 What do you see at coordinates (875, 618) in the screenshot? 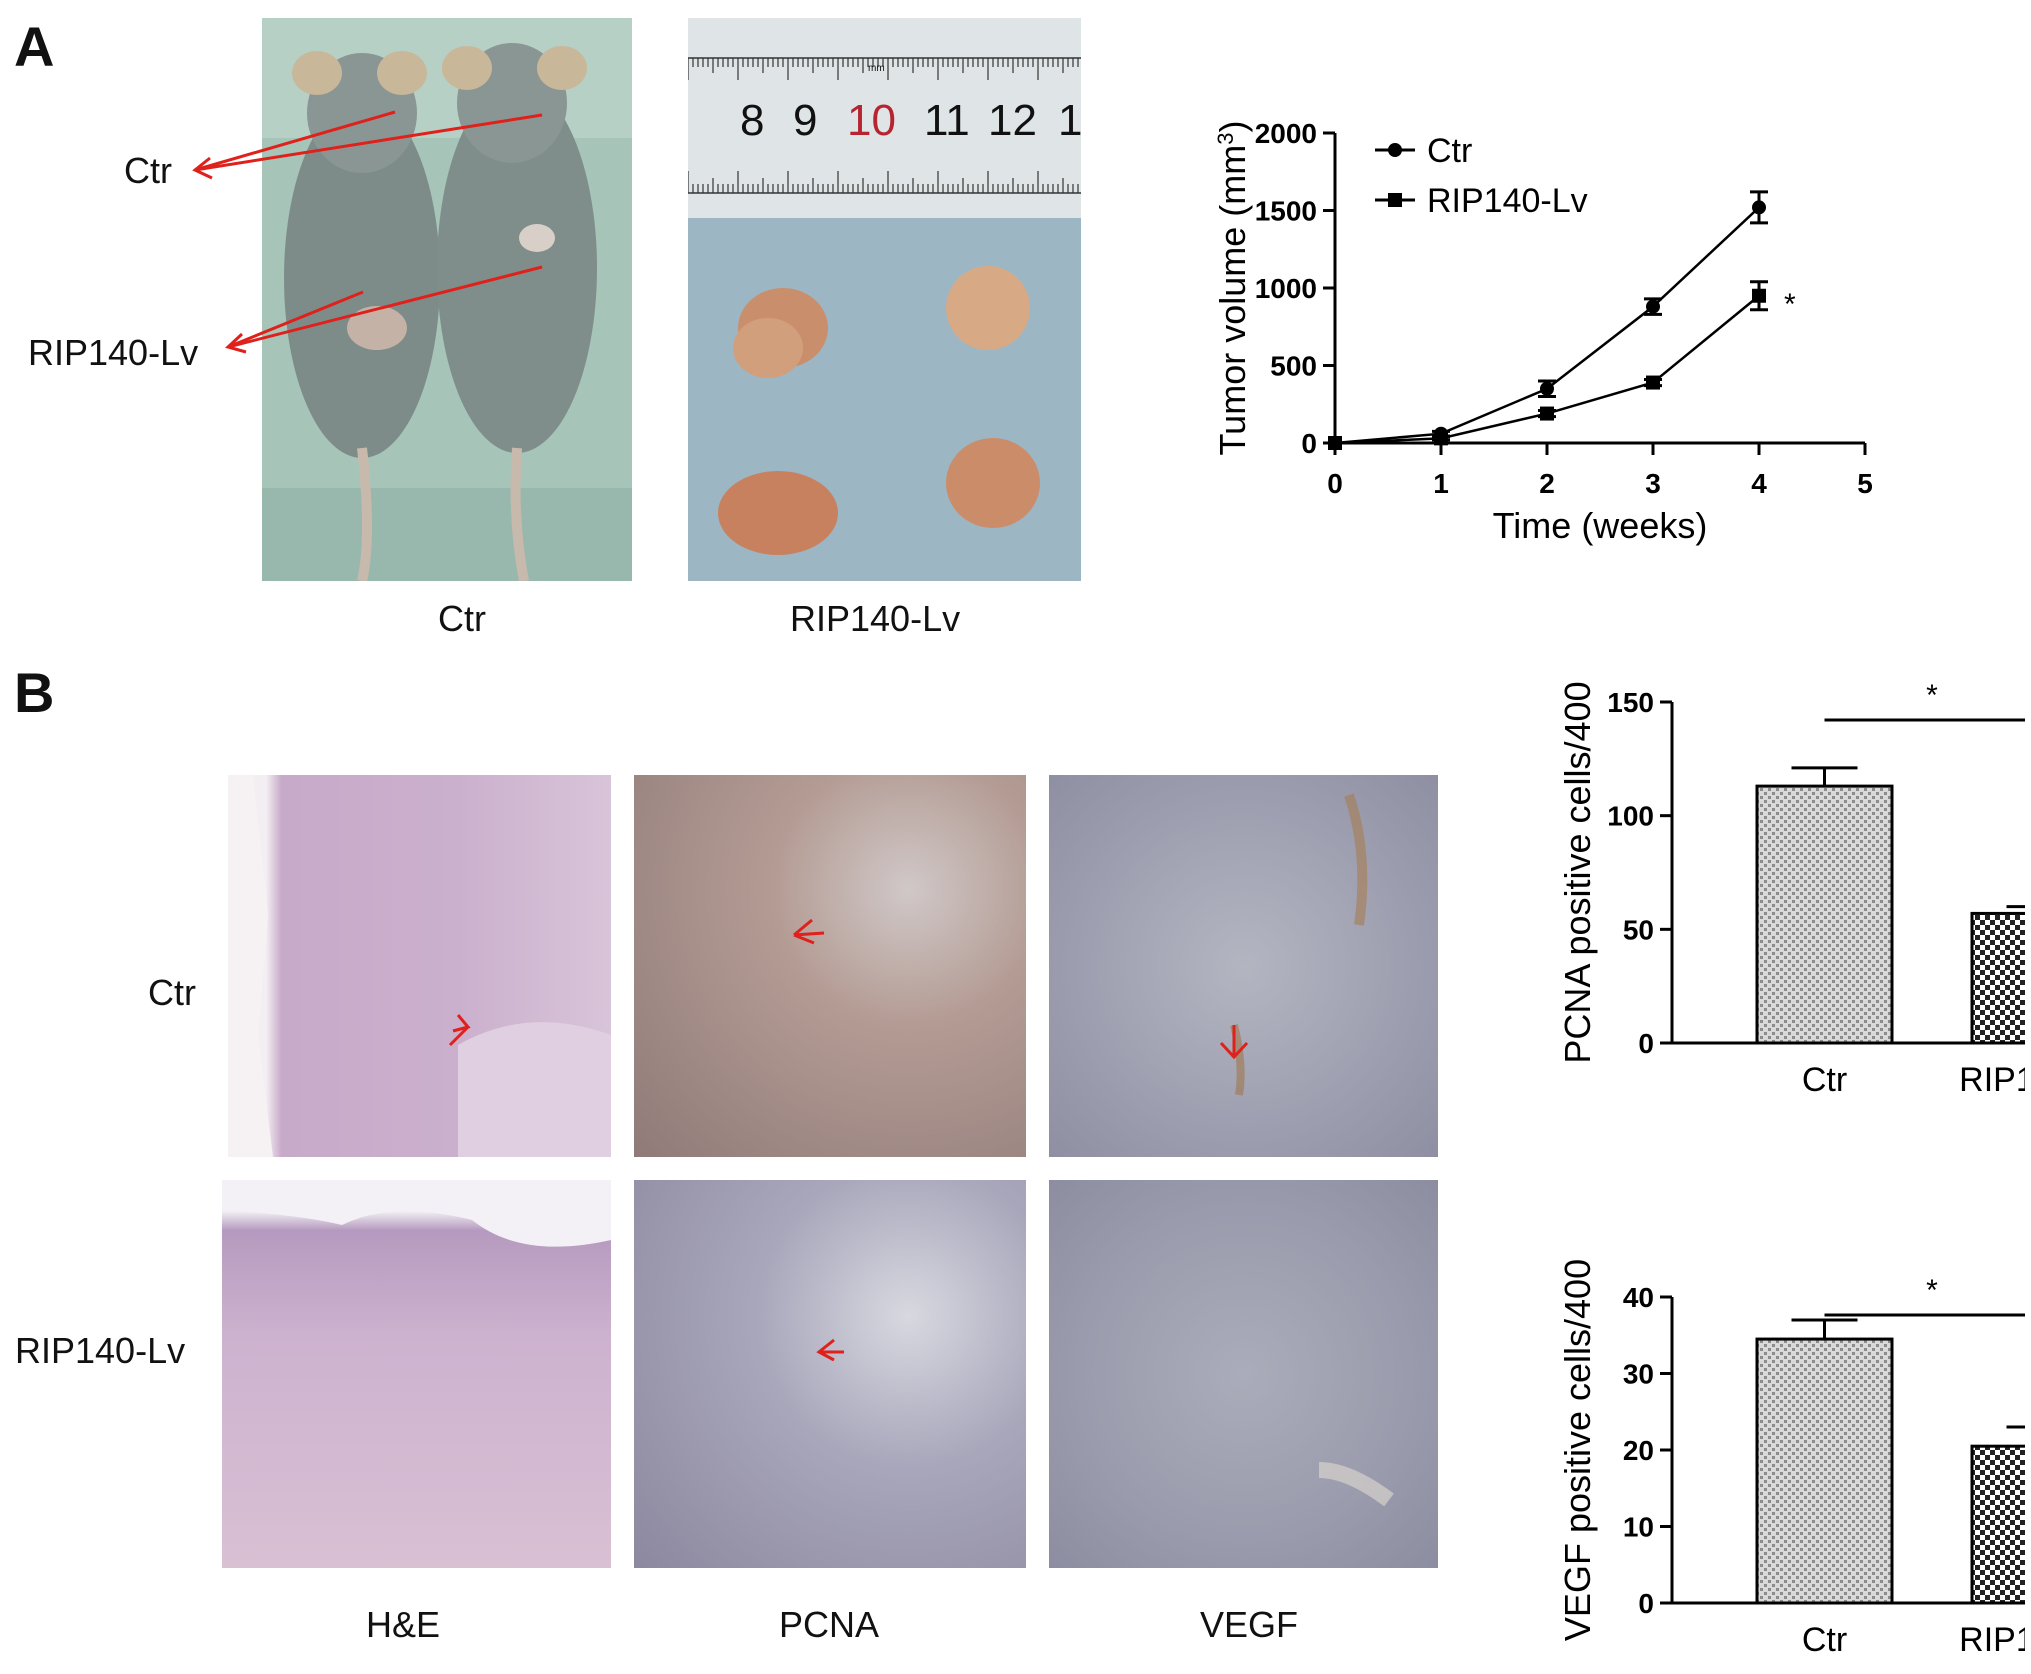
I see `photo-caption-rip140: RIP140-Lv` at bounding box center [875, 618].